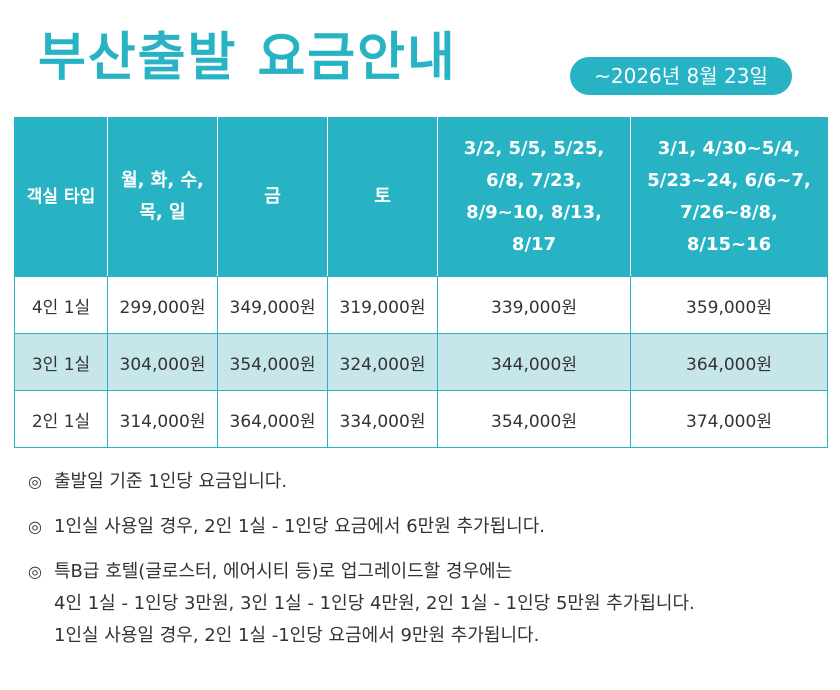 This screenshot has height=690, width=840. I want to click on price-cell: 324,000원, so click(382, 362).